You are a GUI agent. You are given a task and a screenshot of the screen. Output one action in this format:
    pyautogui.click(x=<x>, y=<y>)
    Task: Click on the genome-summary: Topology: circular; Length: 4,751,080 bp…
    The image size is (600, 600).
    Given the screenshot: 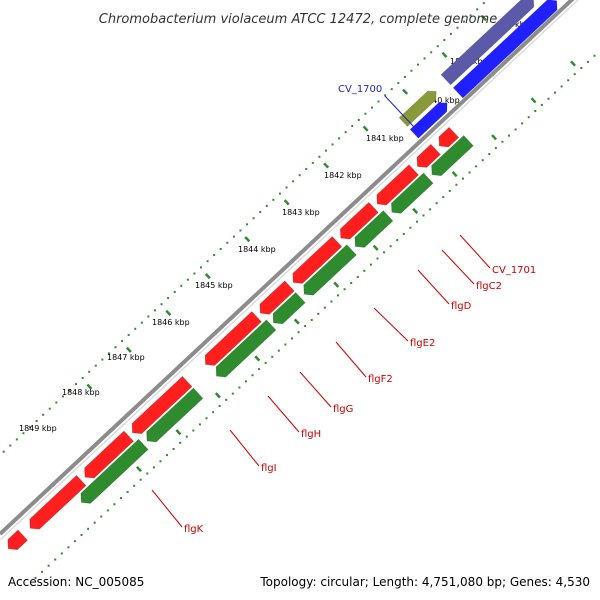 What is the action you would take?
    pyautogui.click(x=424, y=582)
    